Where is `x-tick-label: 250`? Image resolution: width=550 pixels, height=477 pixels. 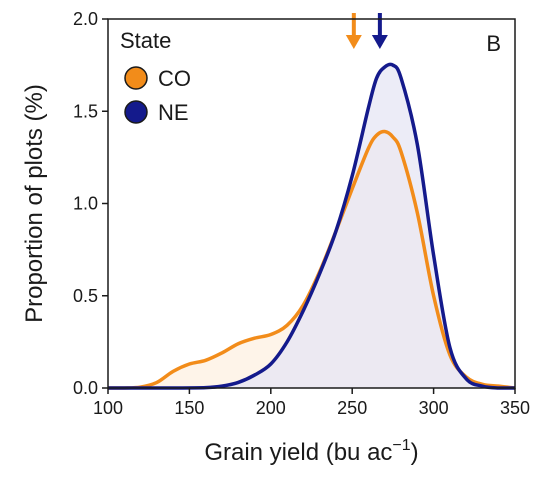
x-tick-label: 250 is located at coordinates (352, 408).